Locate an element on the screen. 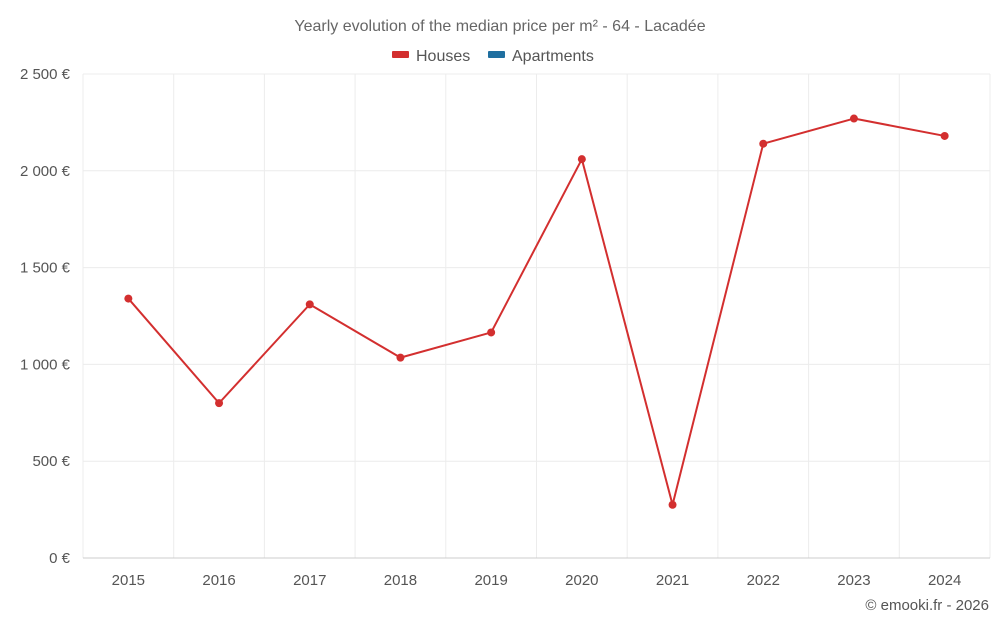 The height and width of the screenshot is (625, 1000). data-point-houses-2021 is located at coordinates (672, 504).